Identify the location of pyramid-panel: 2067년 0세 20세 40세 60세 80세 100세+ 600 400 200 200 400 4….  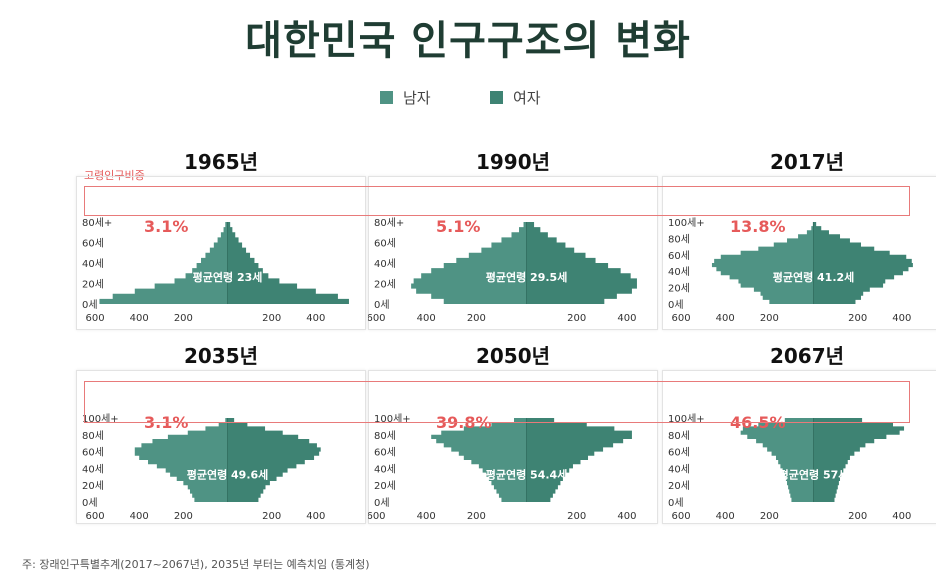
(799, 432).